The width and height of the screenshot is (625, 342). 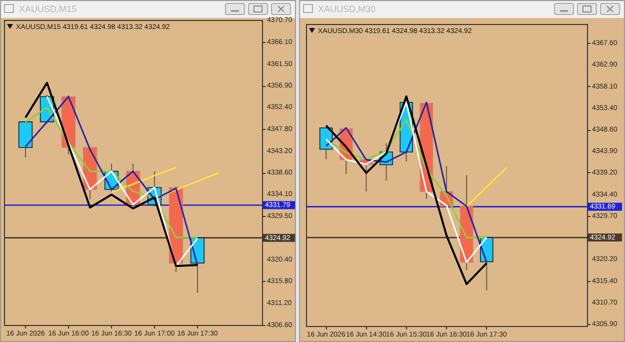 What do you see at coordinates (347, 9) in the screenshot?
I see `chart-title: XAUUSD,M30` at bounding box center [347, 9].